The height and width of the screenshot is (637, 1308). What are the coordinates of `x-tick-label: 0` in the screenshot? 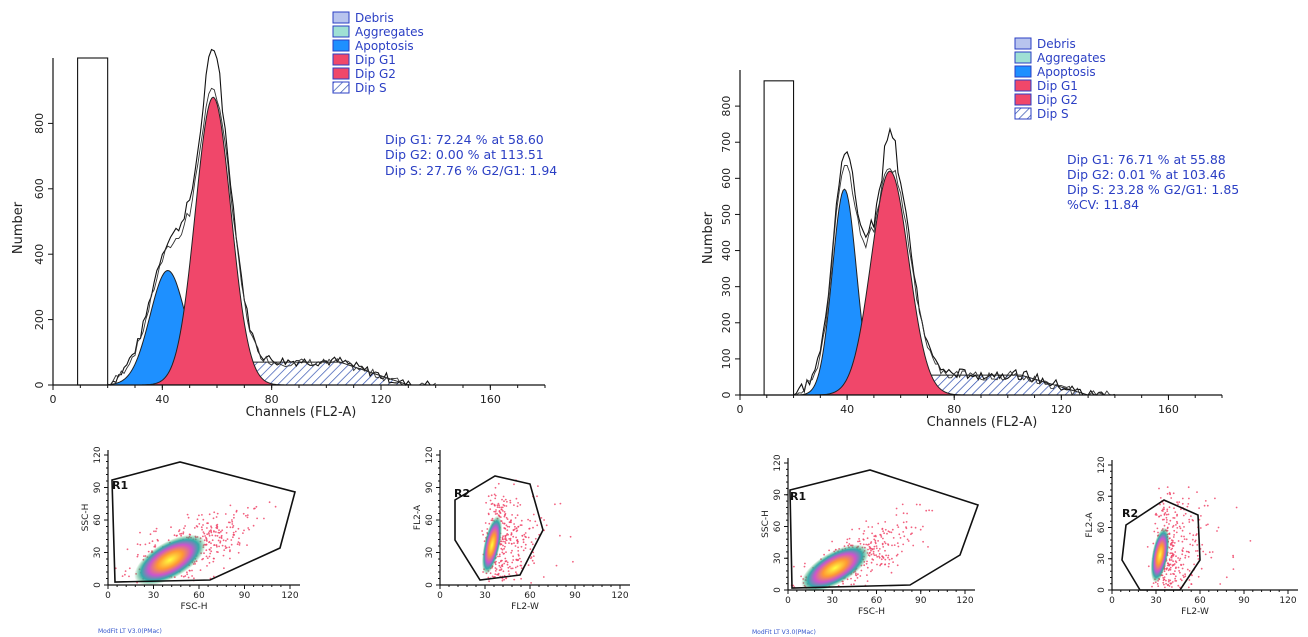 It's located at (1112, 601).